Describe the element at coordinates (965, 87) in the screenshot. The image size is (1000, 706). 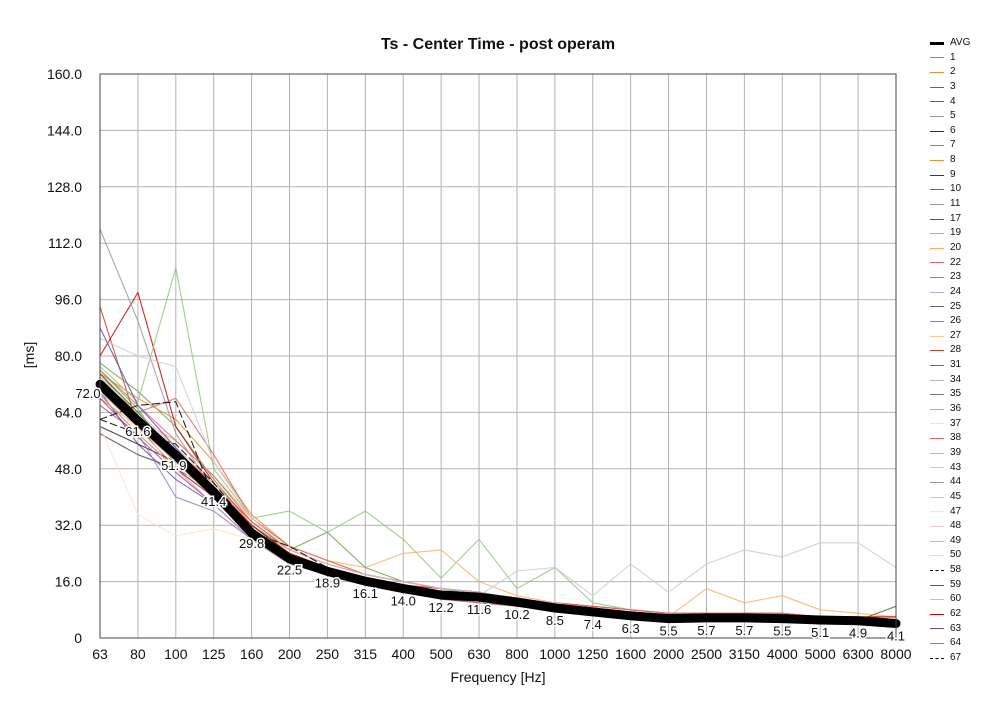
I see `legend-item: 3` at that location.